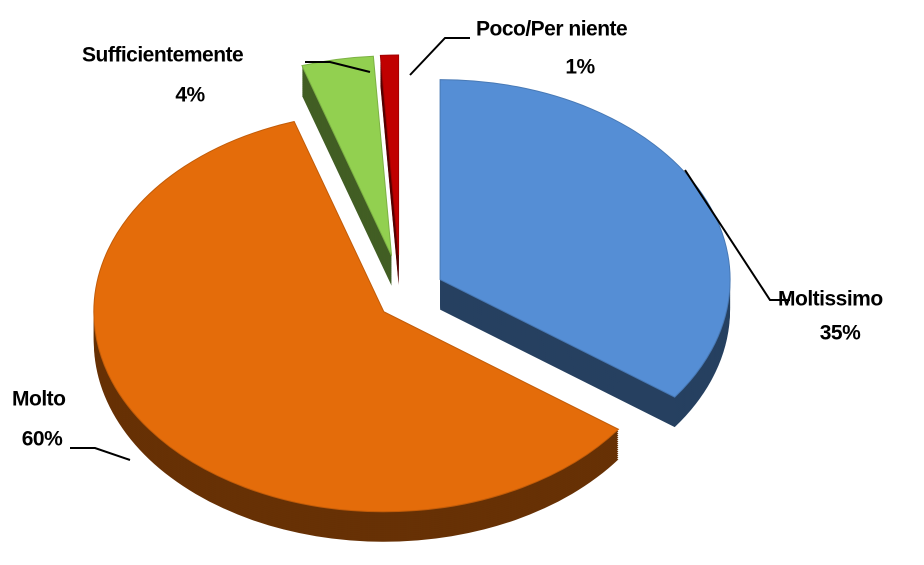  I want to click on value-label: 1%, so click(580, 67).